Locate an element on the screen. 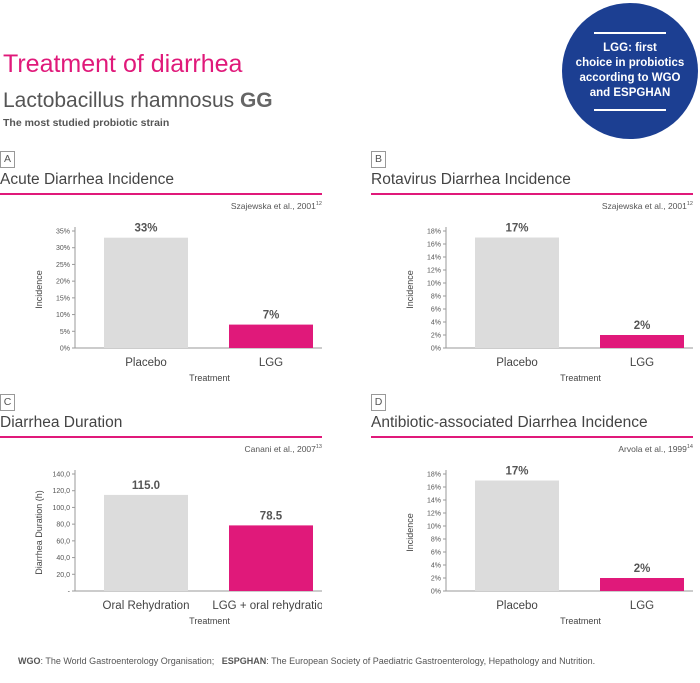 Image resolution: width=700 pixels, height=683 pixels. subtitle-main: Lactobacillus rhamnosus is located at coordinates (119, 100).